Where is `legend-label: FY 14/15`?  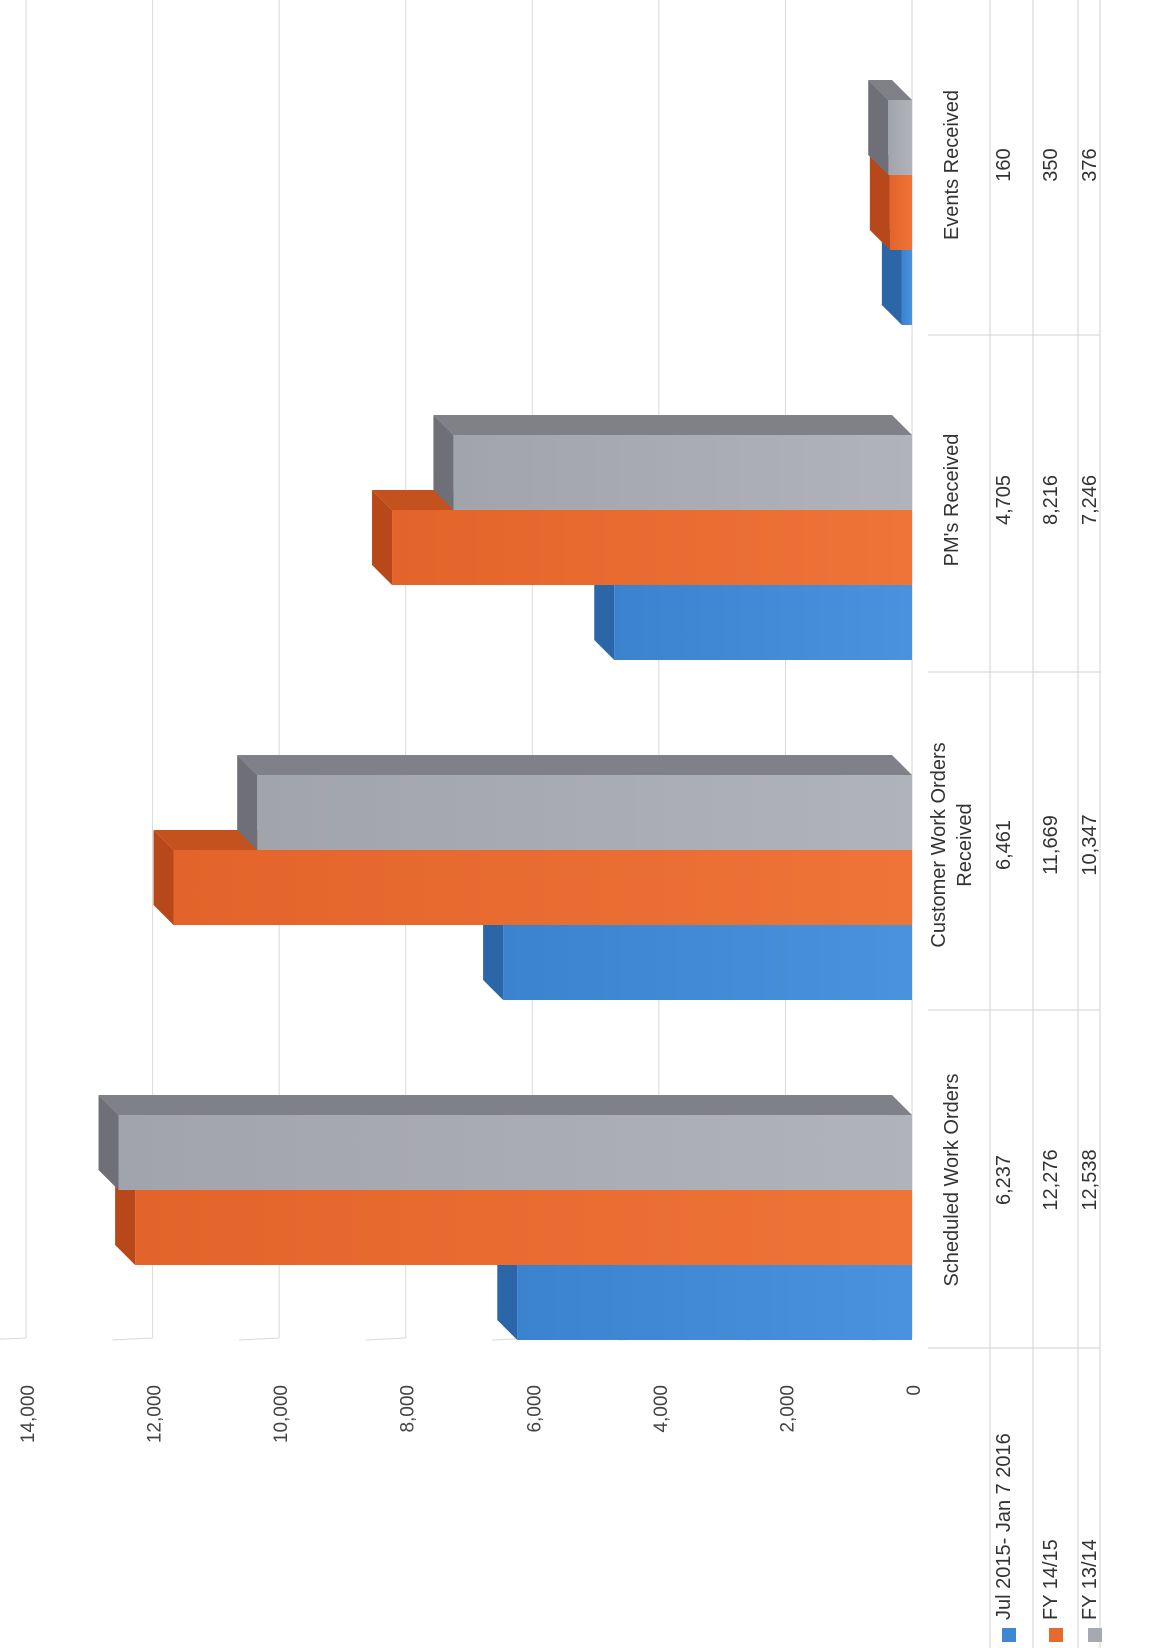 legend-label: FY 14/15 is located at coordinates (1051, 1579).